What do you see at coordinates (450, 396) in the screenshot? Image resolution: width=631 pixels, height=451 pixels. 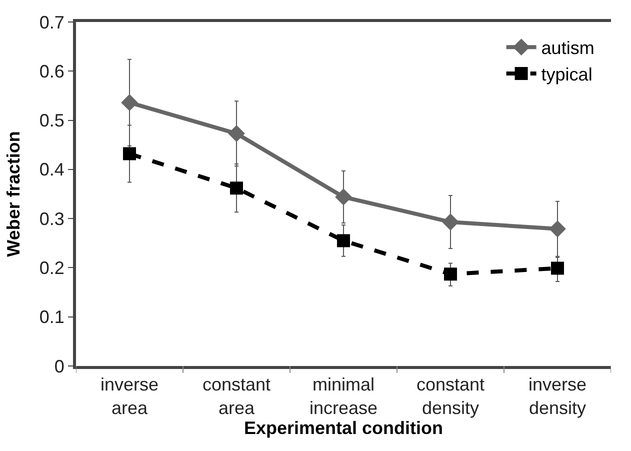 I see `x-tick-label: constant density` at bounding box center [450, 396].